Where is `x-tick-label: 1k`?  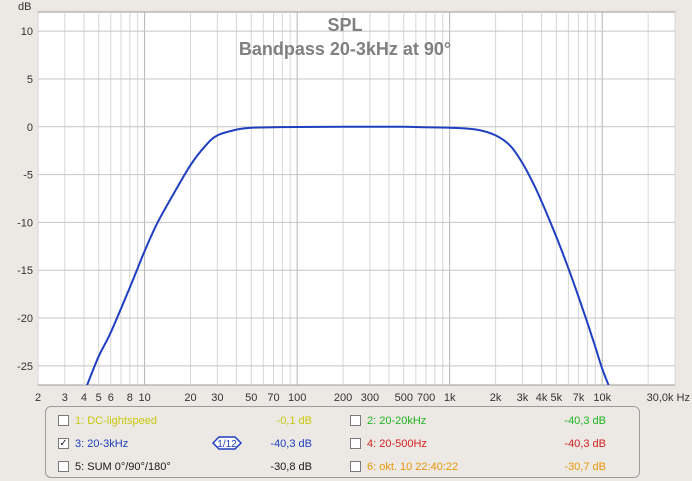
x-tick-label: 1k is located at coordinates (450, 398).